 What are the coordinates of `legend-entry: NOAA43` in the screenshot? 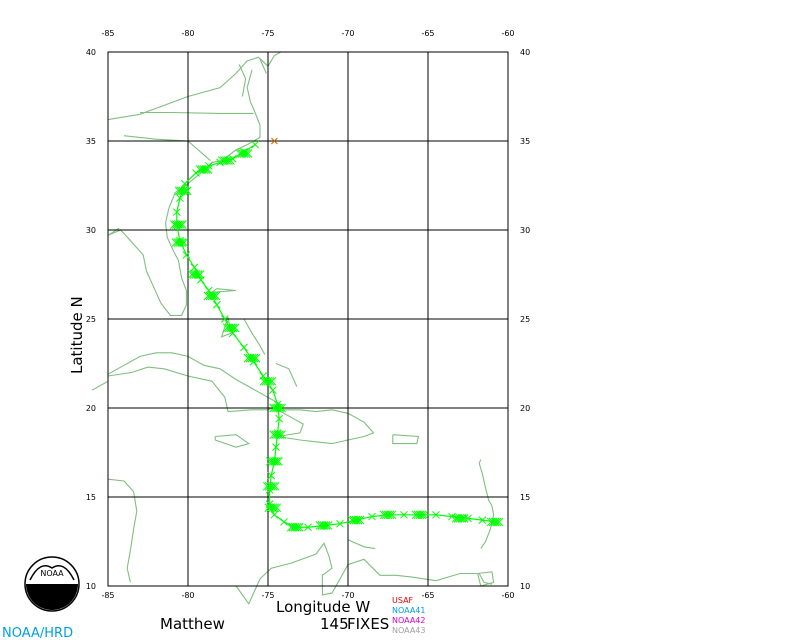 It's located at (409, 630).